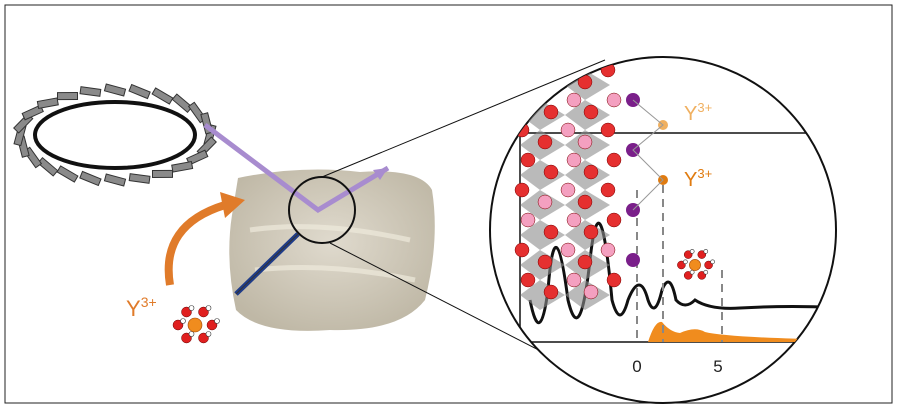 The image size is (898, 409). What do you see at coordinates (232, 205) in the screenshot?
I see `insert-arrow-head` at bounding box center [232, 205].